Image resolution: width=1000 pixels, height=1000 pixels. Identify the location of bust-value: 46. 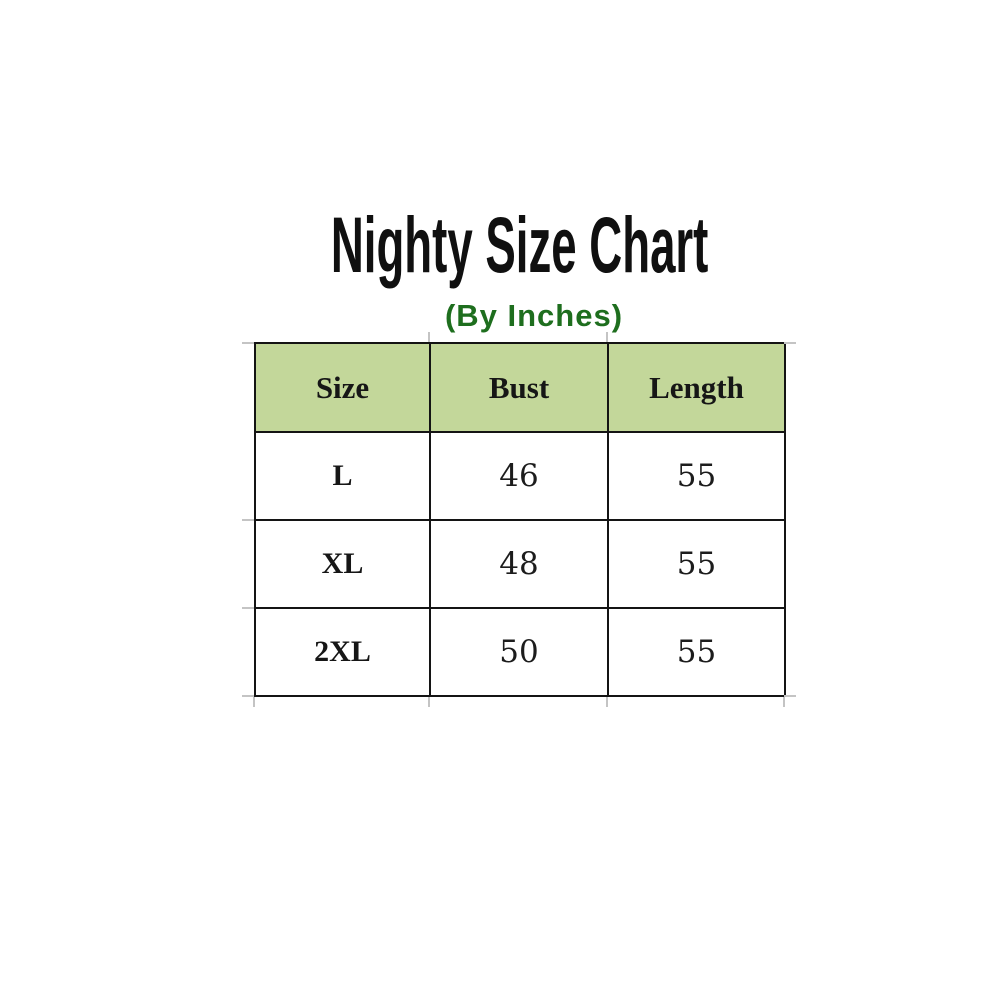
(519, 476).